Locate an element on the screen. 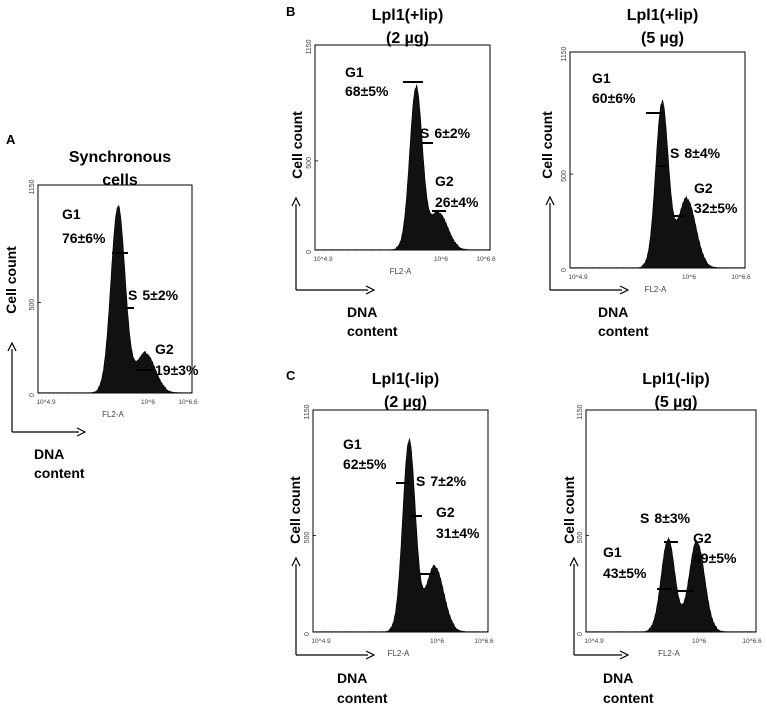 Image resolution: width=767 pixels, height=710 pixels. s-value: 6±2% is located at coordinates (452, 133).